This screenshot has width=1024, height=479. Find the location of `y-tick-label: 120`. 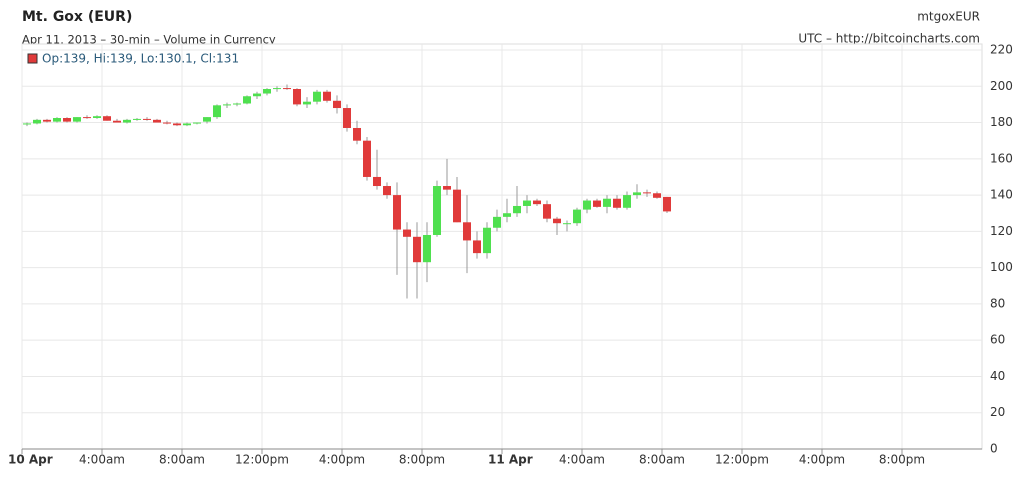

y-tick-label: 120 is located at coordinates (1001, 231).